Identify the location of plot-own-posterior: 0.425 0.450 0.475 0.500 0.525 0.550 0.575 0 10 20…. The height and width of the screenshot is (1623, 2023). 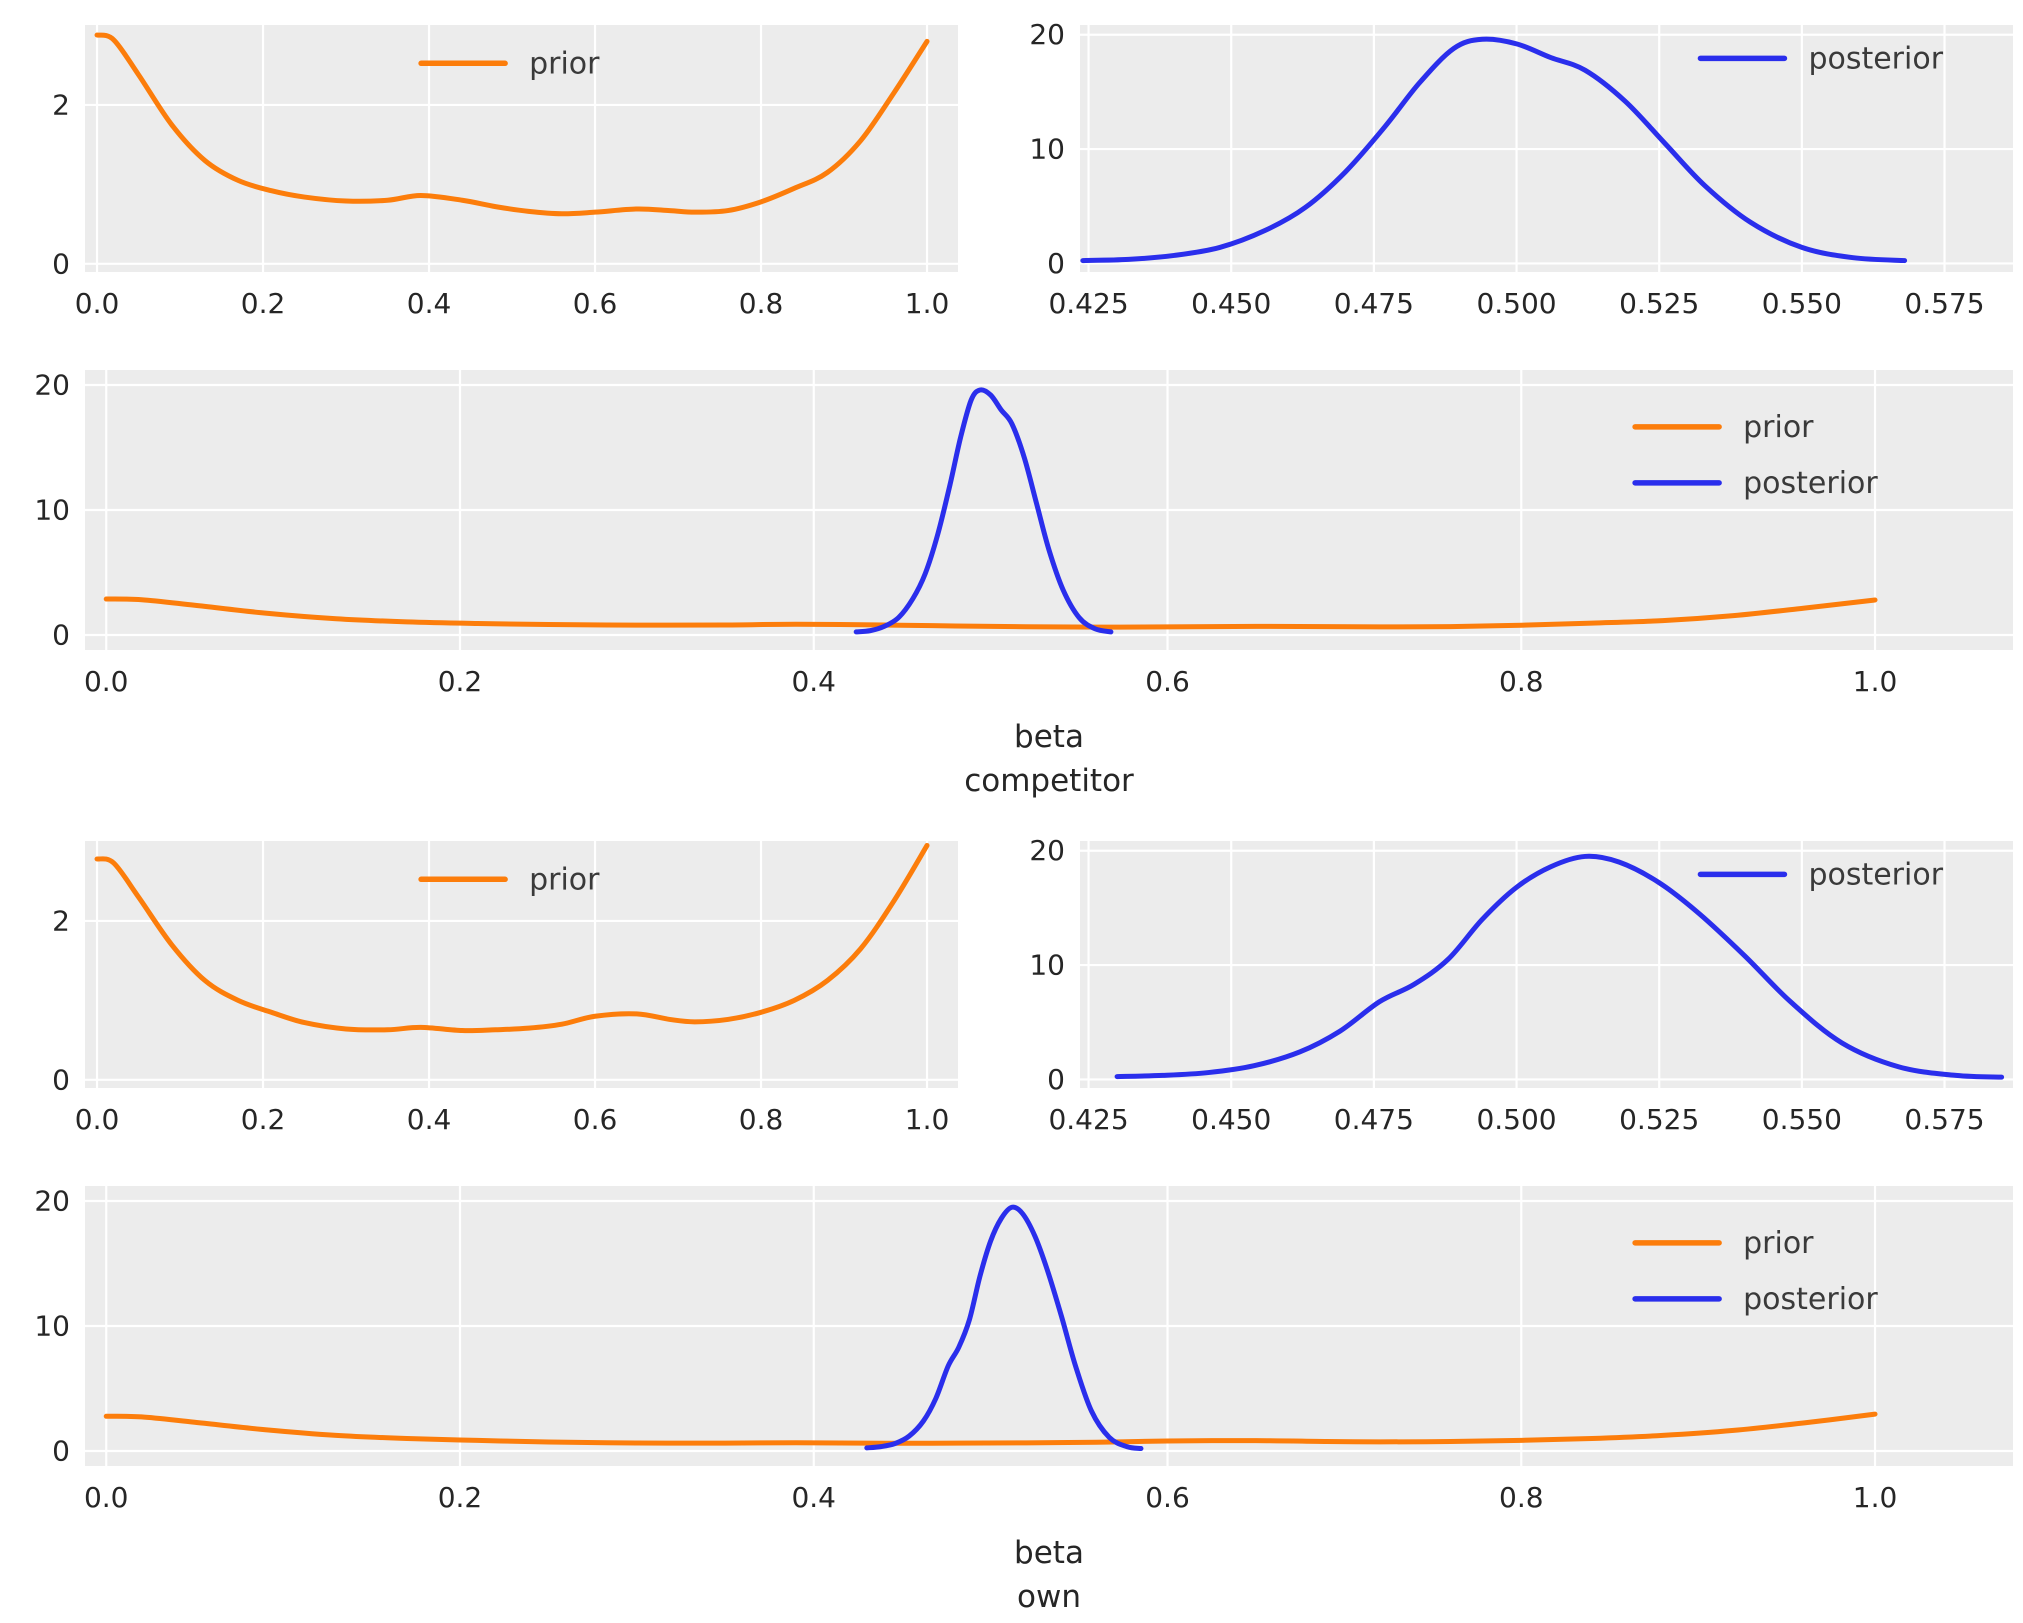
(1506, 988).